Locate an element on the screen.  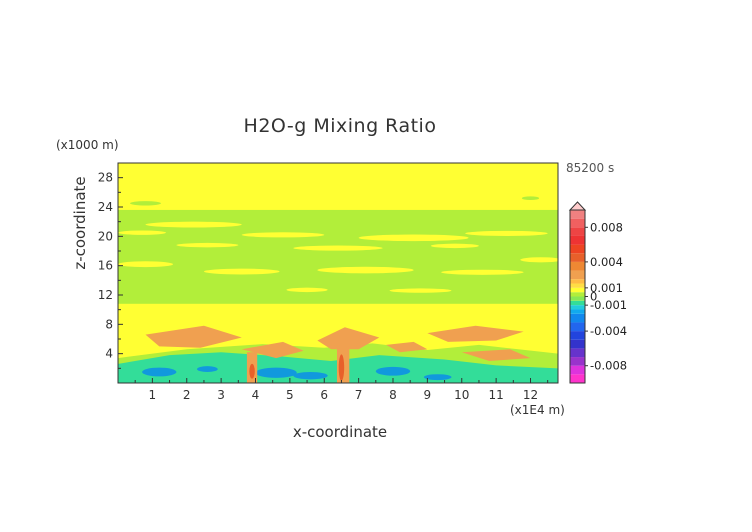
x-axis-label: x-coordinate is located at coordinates (340, 432).